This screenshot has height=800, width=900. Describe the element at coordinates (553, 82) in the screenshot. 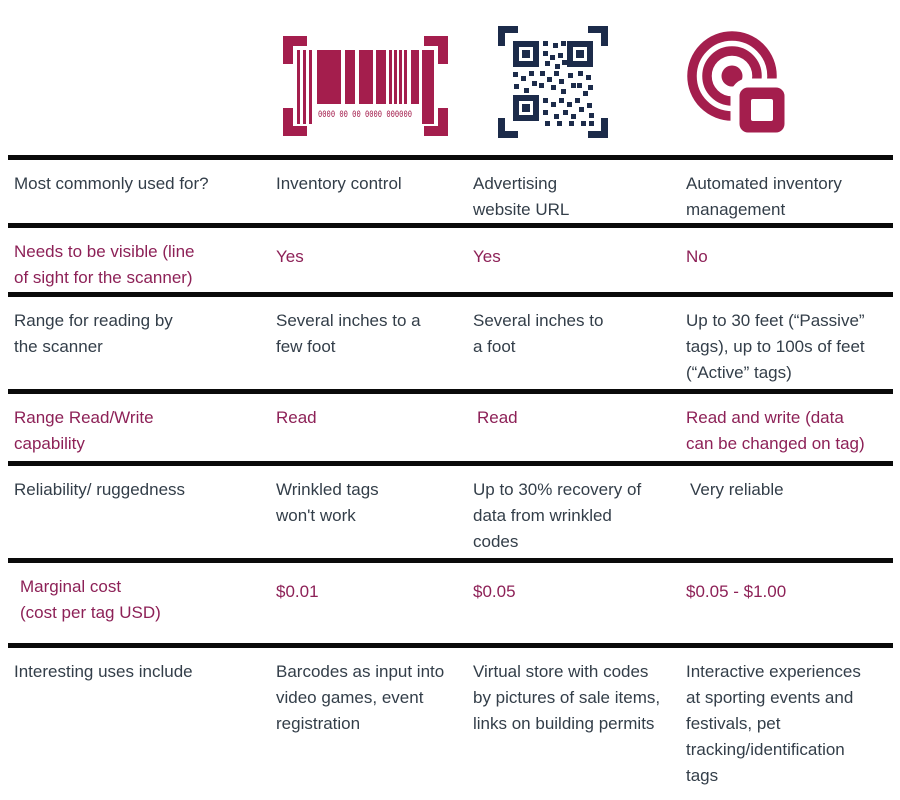

I see `qr-code-icon` at that location.